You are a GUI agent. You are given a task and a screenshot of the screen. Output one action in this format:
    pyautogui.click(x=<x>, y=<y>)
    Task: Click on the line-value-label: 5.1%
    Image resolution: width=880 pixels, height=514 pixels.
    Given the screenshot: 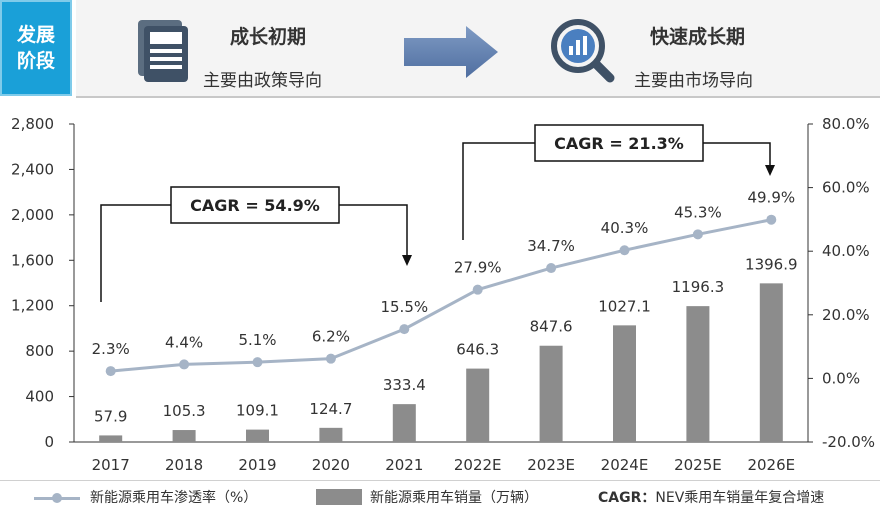 What is the action you would take?
    pyautogui.click(x=257, y=340)
    